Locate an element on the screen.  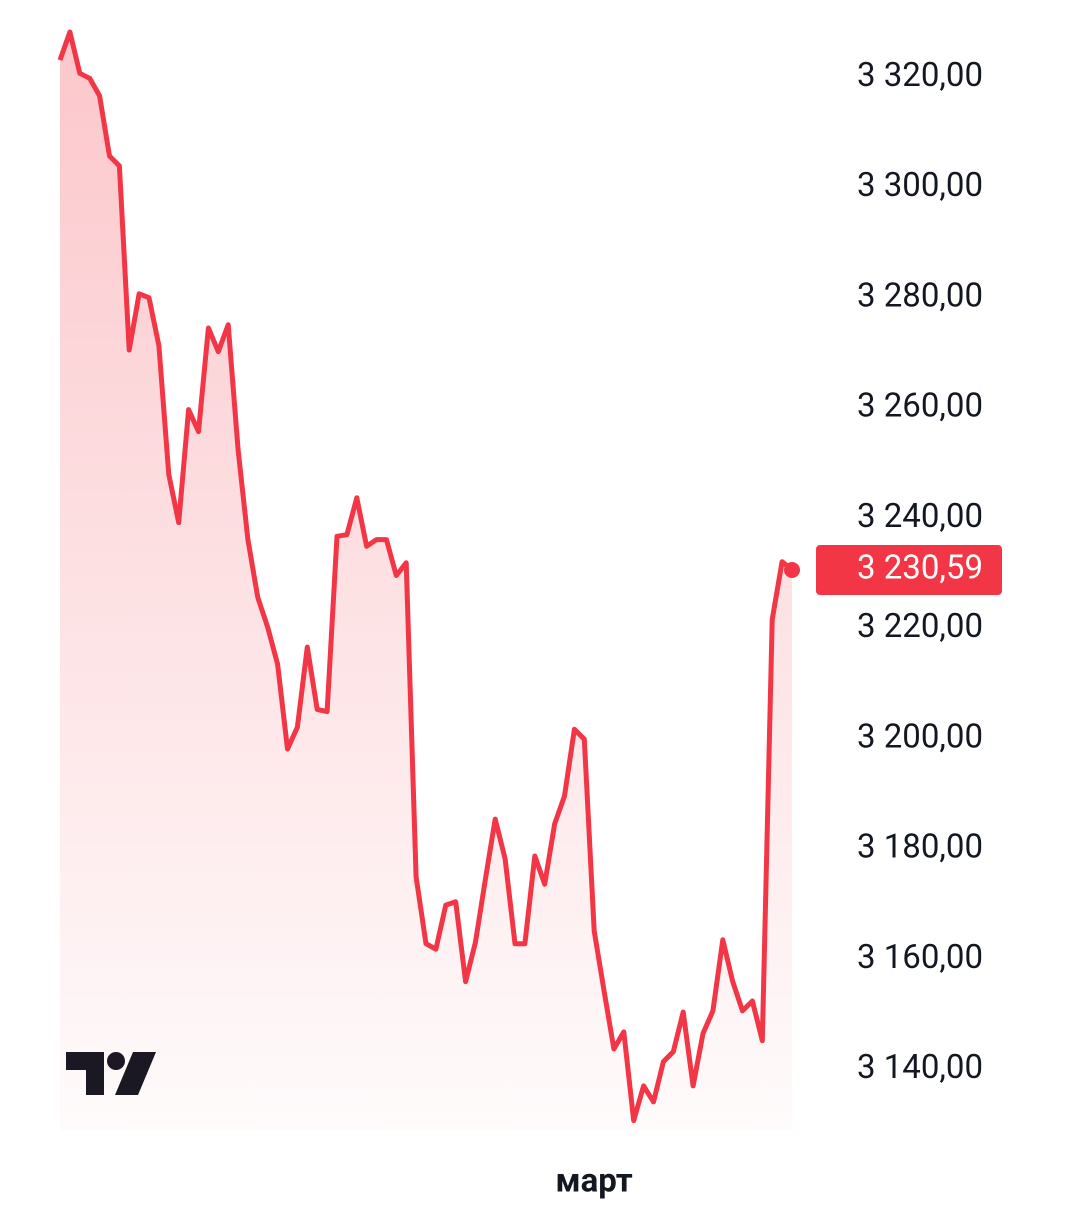
x-tick-label: март is located at coordinates (594, 1181).